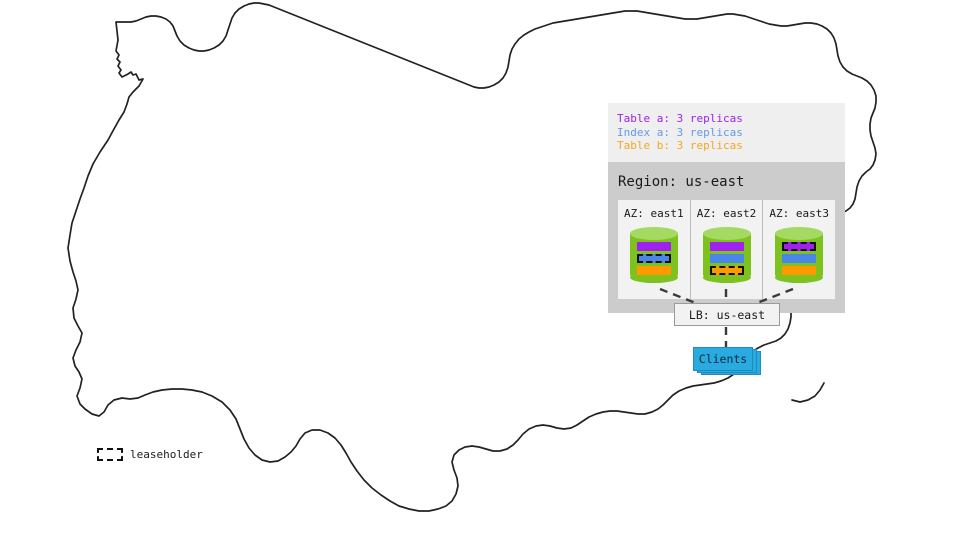 The image size is (960, 540). Describe the element at coordinates (799, 213) in the screenshot. I see `az-label-east3: AZ: east3` at that location.